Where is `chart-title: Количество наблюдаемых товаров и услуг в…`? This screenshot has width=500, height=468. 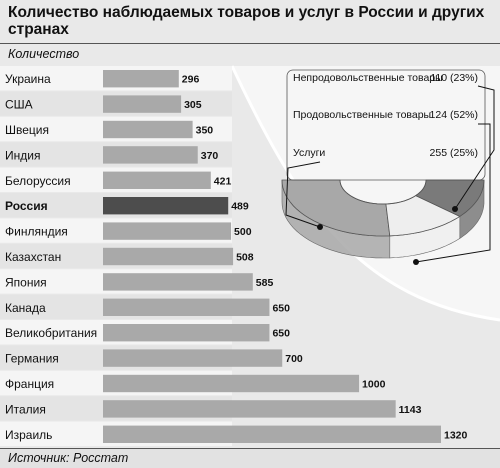
chart-title: Количество наблюдаемых товаров и услуг в… is located at coordinates (246, 21).